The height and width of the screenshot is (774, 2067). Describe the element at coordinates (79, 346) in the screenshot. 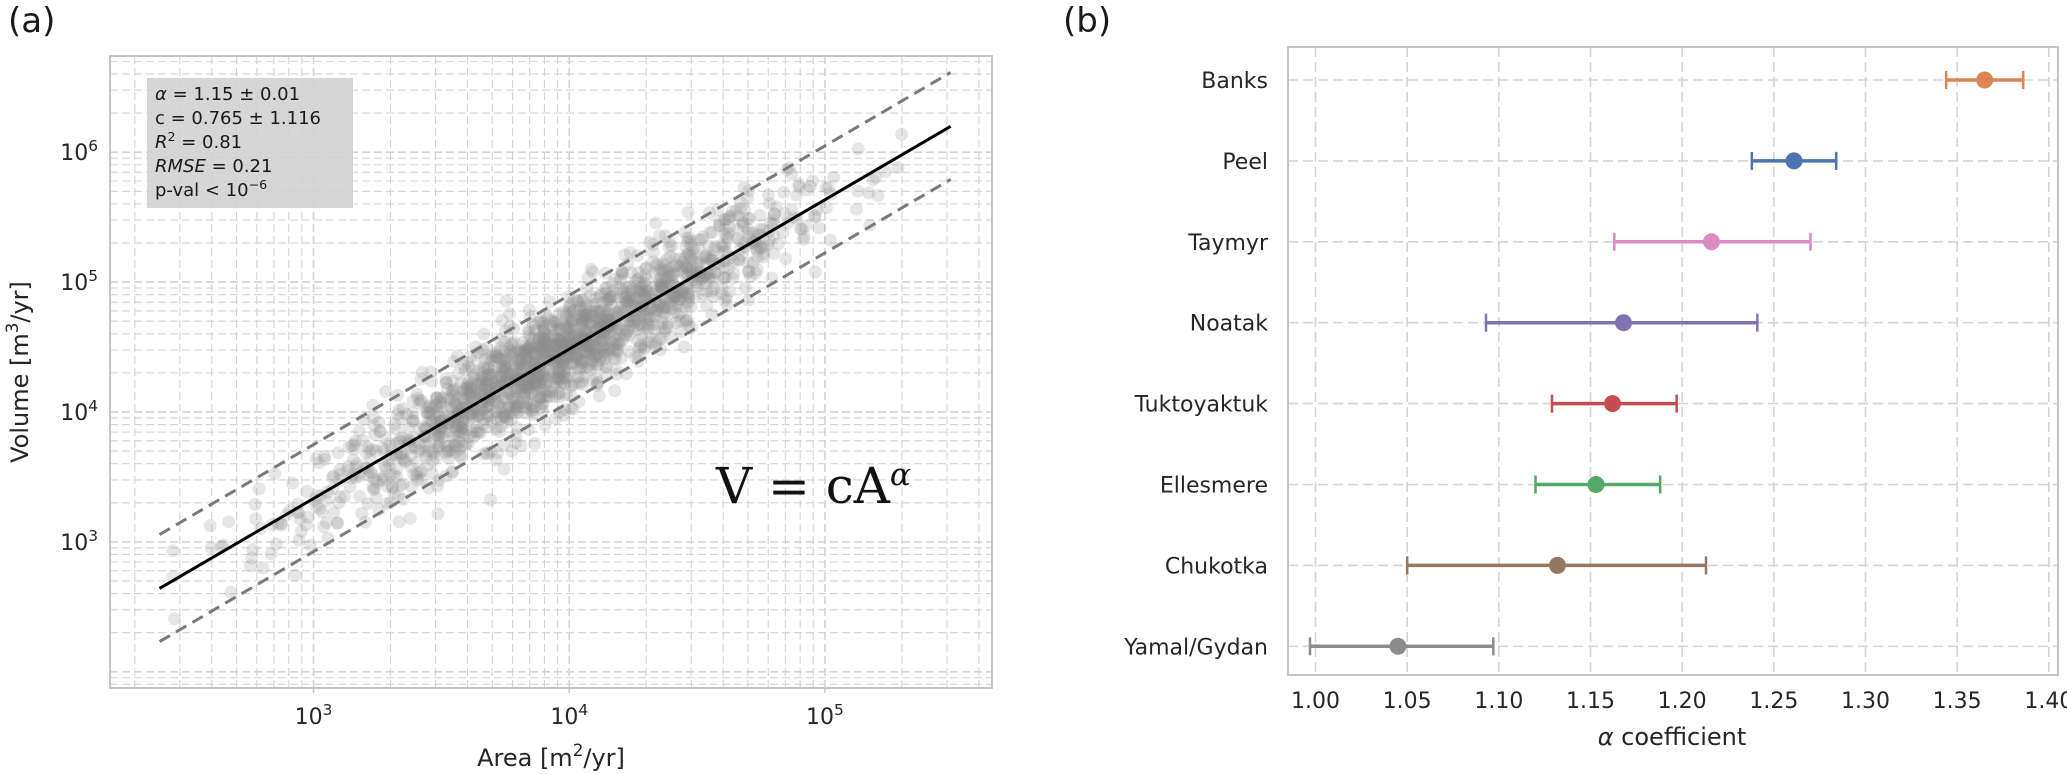

I see `panel-a-y-ticks: 103 104 105 106` at that location.